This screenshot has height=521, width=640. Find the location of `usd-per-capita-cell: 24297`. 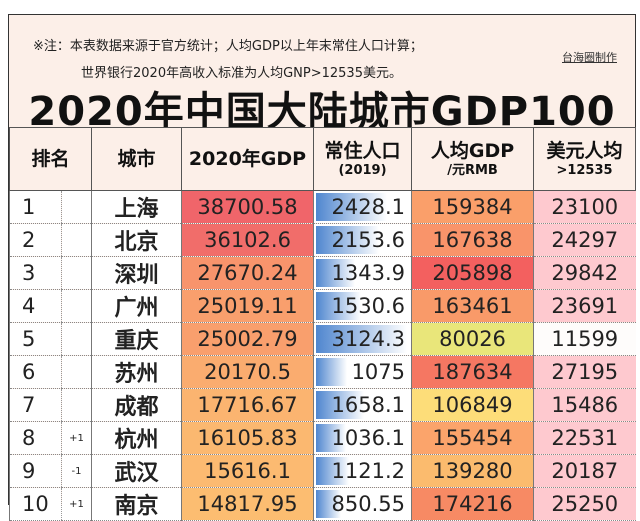

usd-per-capita-cell: 24297 is located at coordinates (584, 240).